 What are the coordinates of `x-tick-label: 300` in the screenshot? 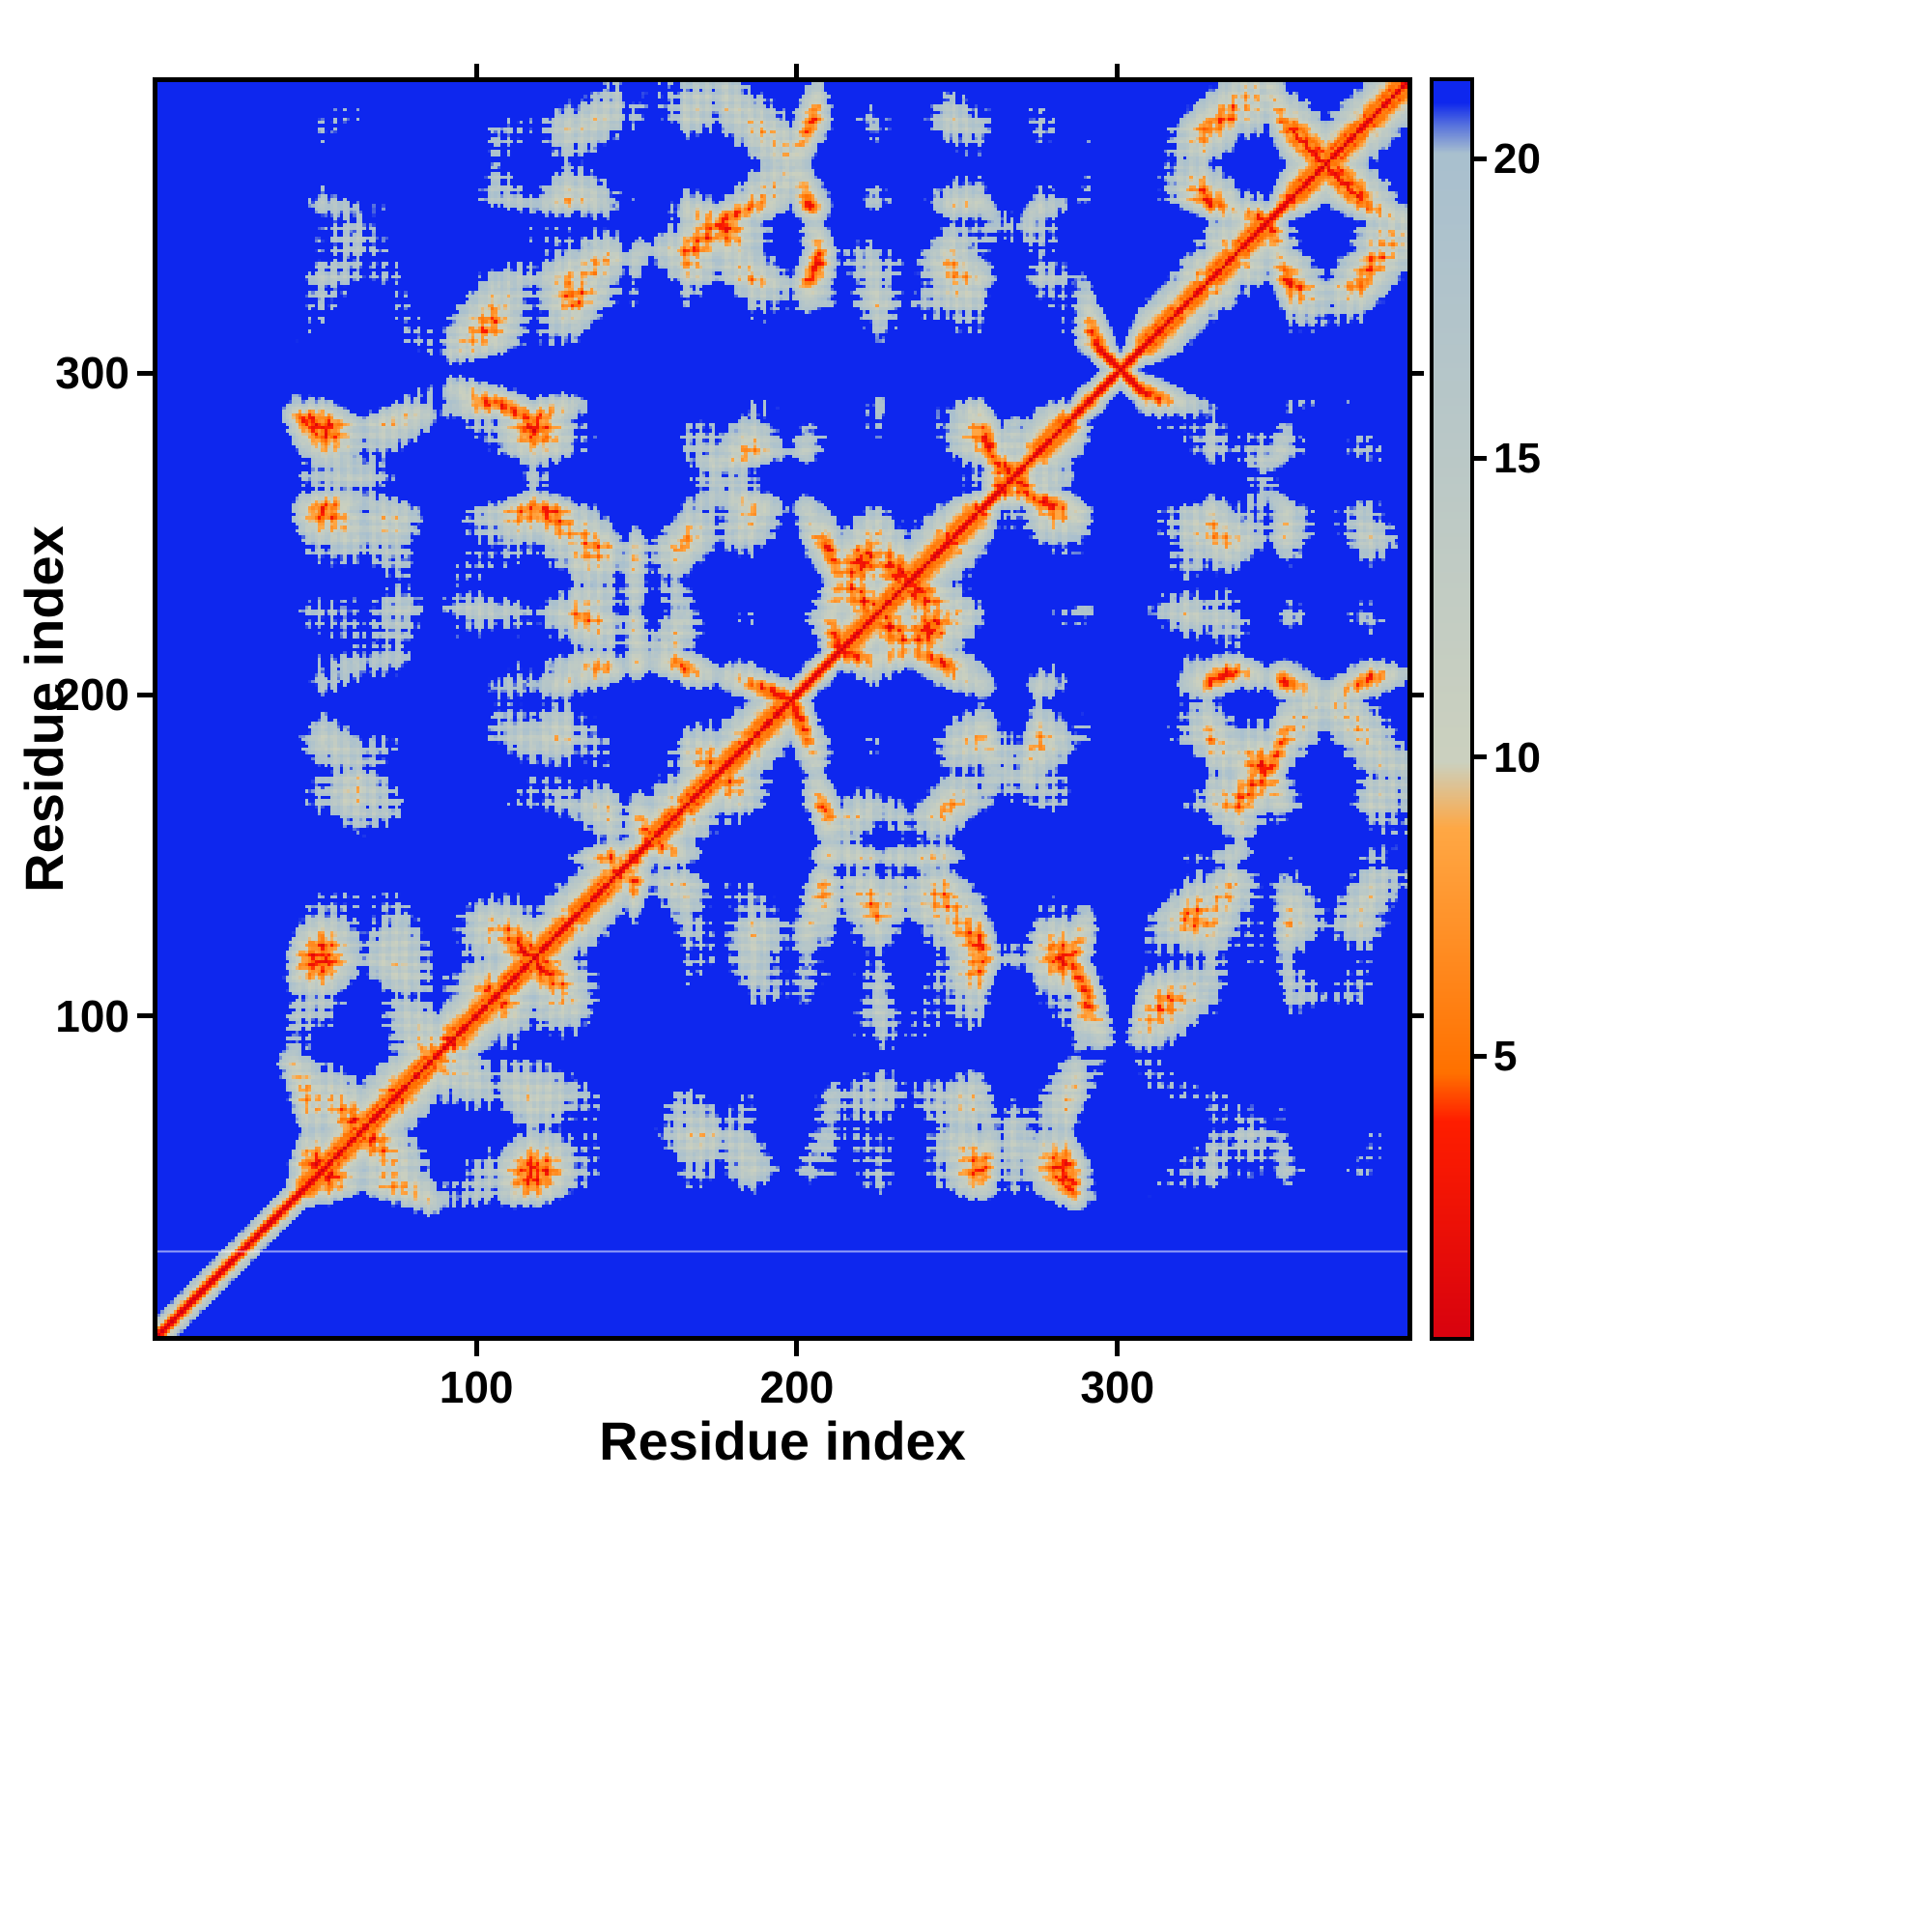 It's located at (1117, 1387).